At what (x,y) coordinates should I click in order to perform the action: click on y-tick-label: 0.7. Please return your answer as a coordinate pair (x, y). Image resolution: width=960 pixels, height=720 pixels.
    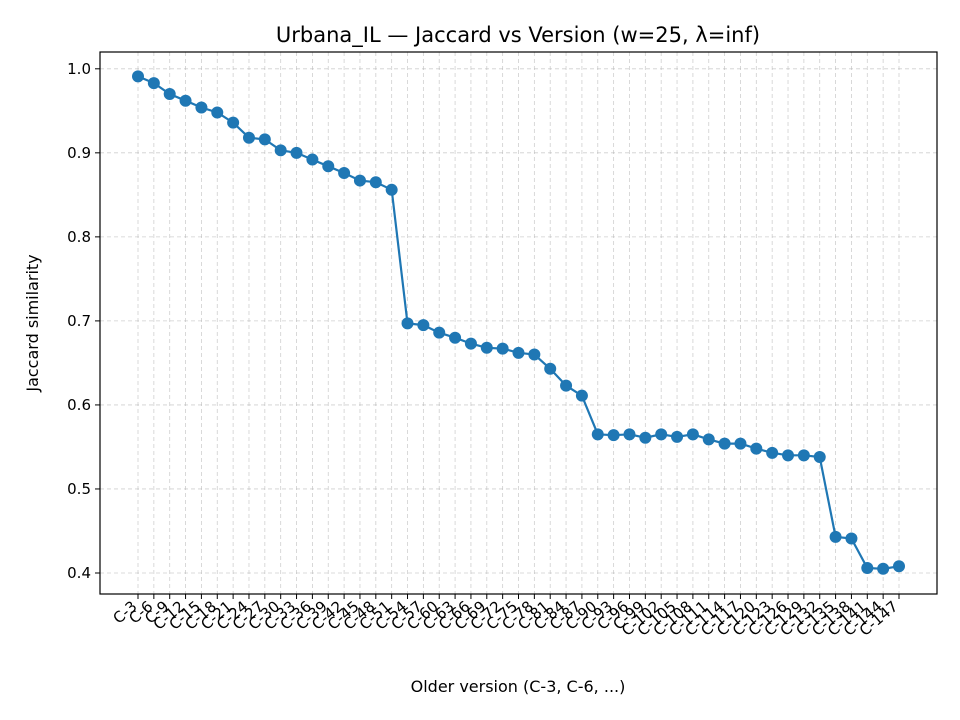
    Looking at the image, I should click on (79, 321).